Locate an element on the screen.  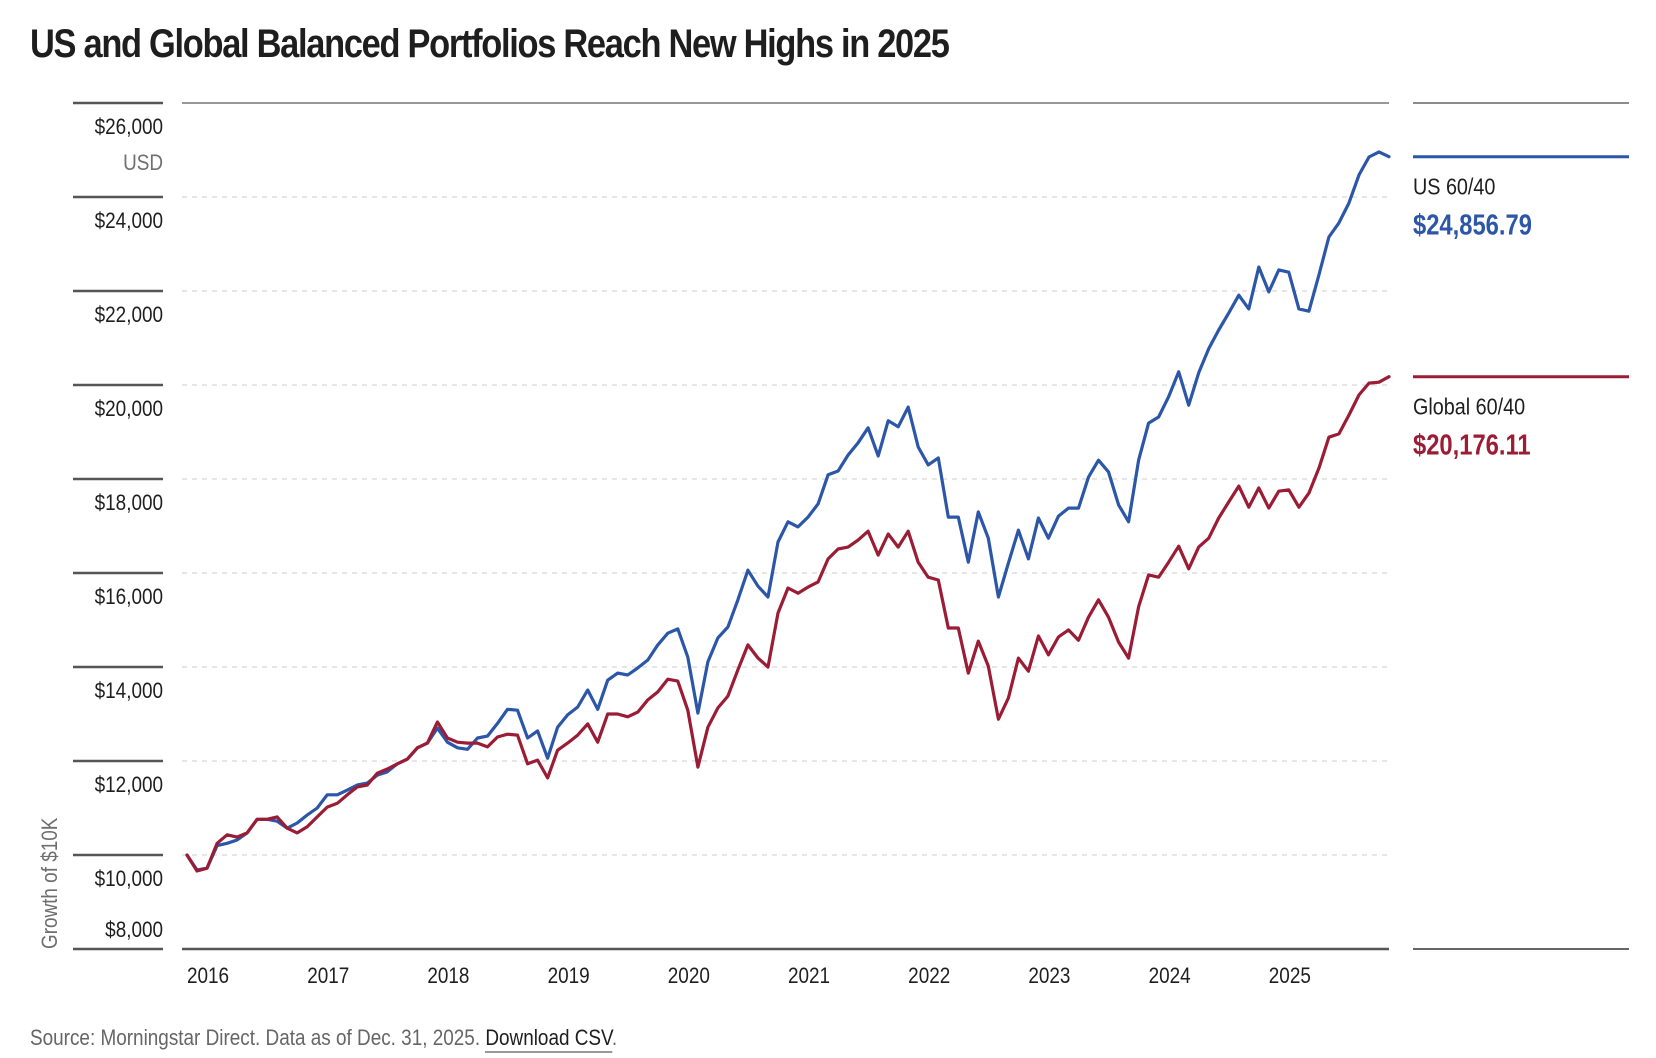
x-tick-label: 2020 is located at coordinates (689, 976).